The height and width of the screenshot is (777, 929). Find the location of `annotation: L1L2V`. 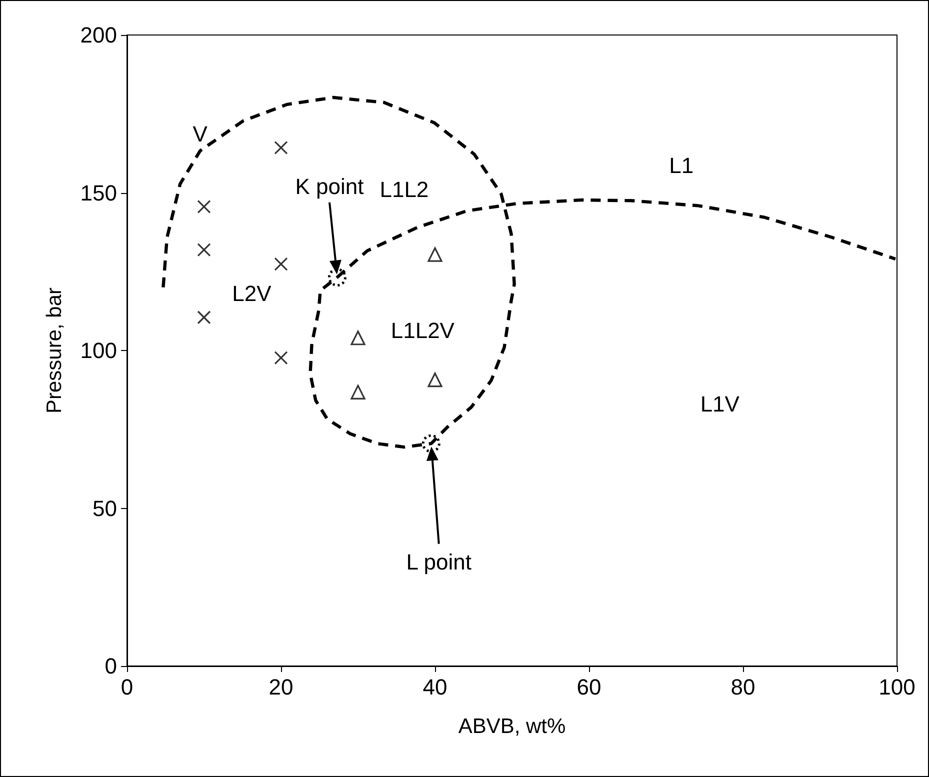

annotation: L1L2V is located at coordinates (422, 330).